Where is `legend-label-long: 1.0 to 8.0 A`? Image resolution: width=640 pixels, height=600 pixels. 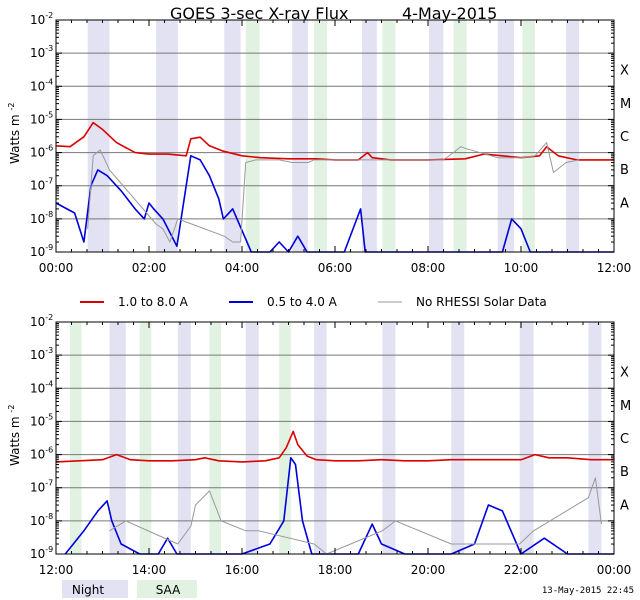 legend-label-long: 1.0 to 8.0 A is located at coordinates (153, 302).